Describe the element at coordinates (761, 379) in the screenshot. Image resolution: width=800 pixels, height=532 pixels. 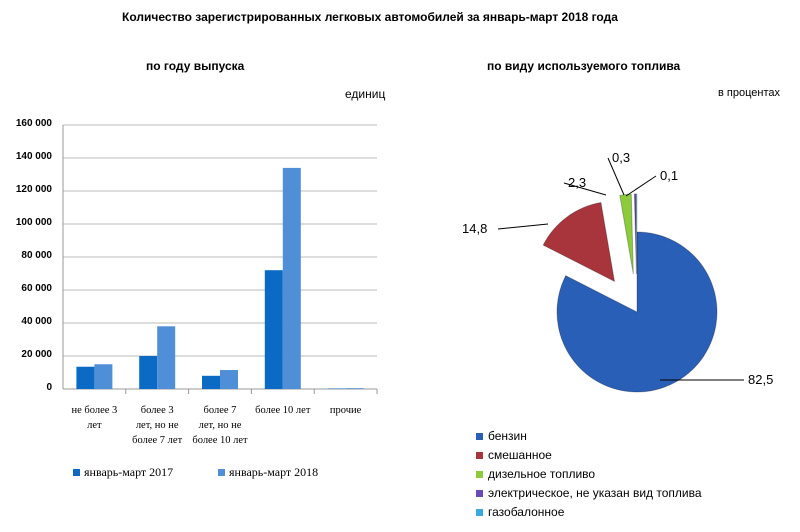
I see `pie-value-label: 82,5` at that location.